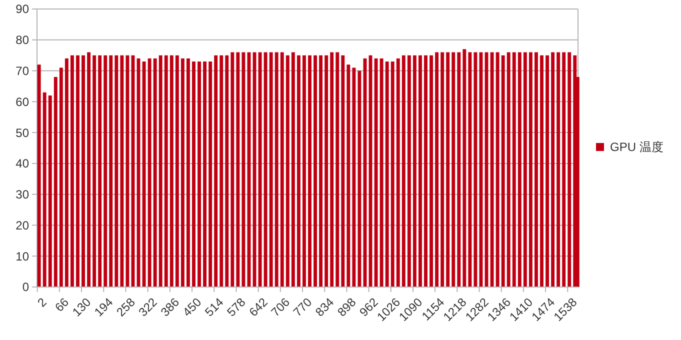 The height and width of the screenshot is (340, 681). I want to click on y-tick-label: 0, so click(26, 287).